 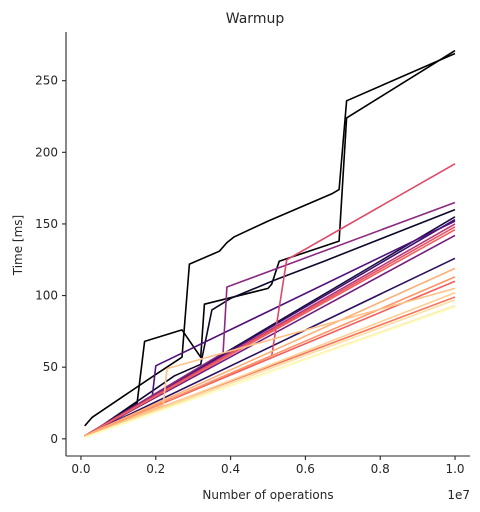 I want to click on x-tick-label: 0.4, so click(x=230, y=469).